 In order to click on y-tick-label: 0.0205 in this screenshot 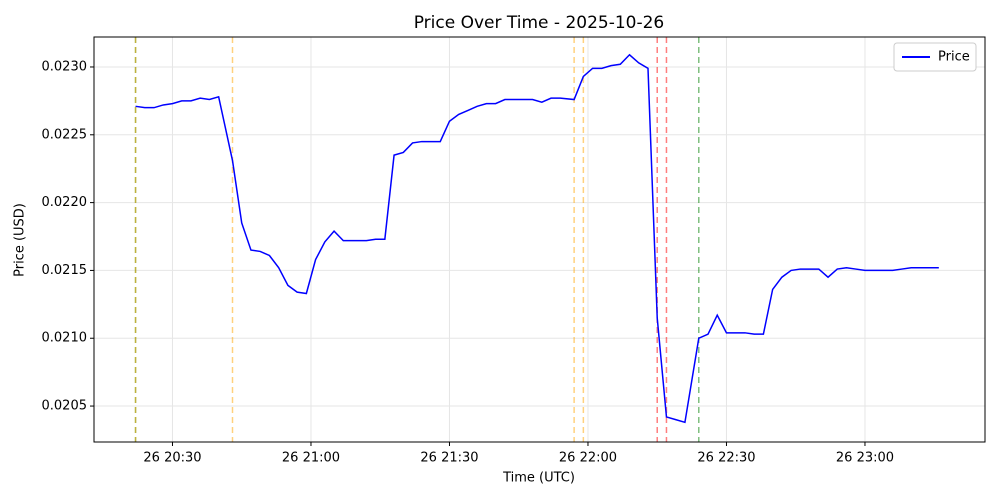, I will do `click(65, 406)`.